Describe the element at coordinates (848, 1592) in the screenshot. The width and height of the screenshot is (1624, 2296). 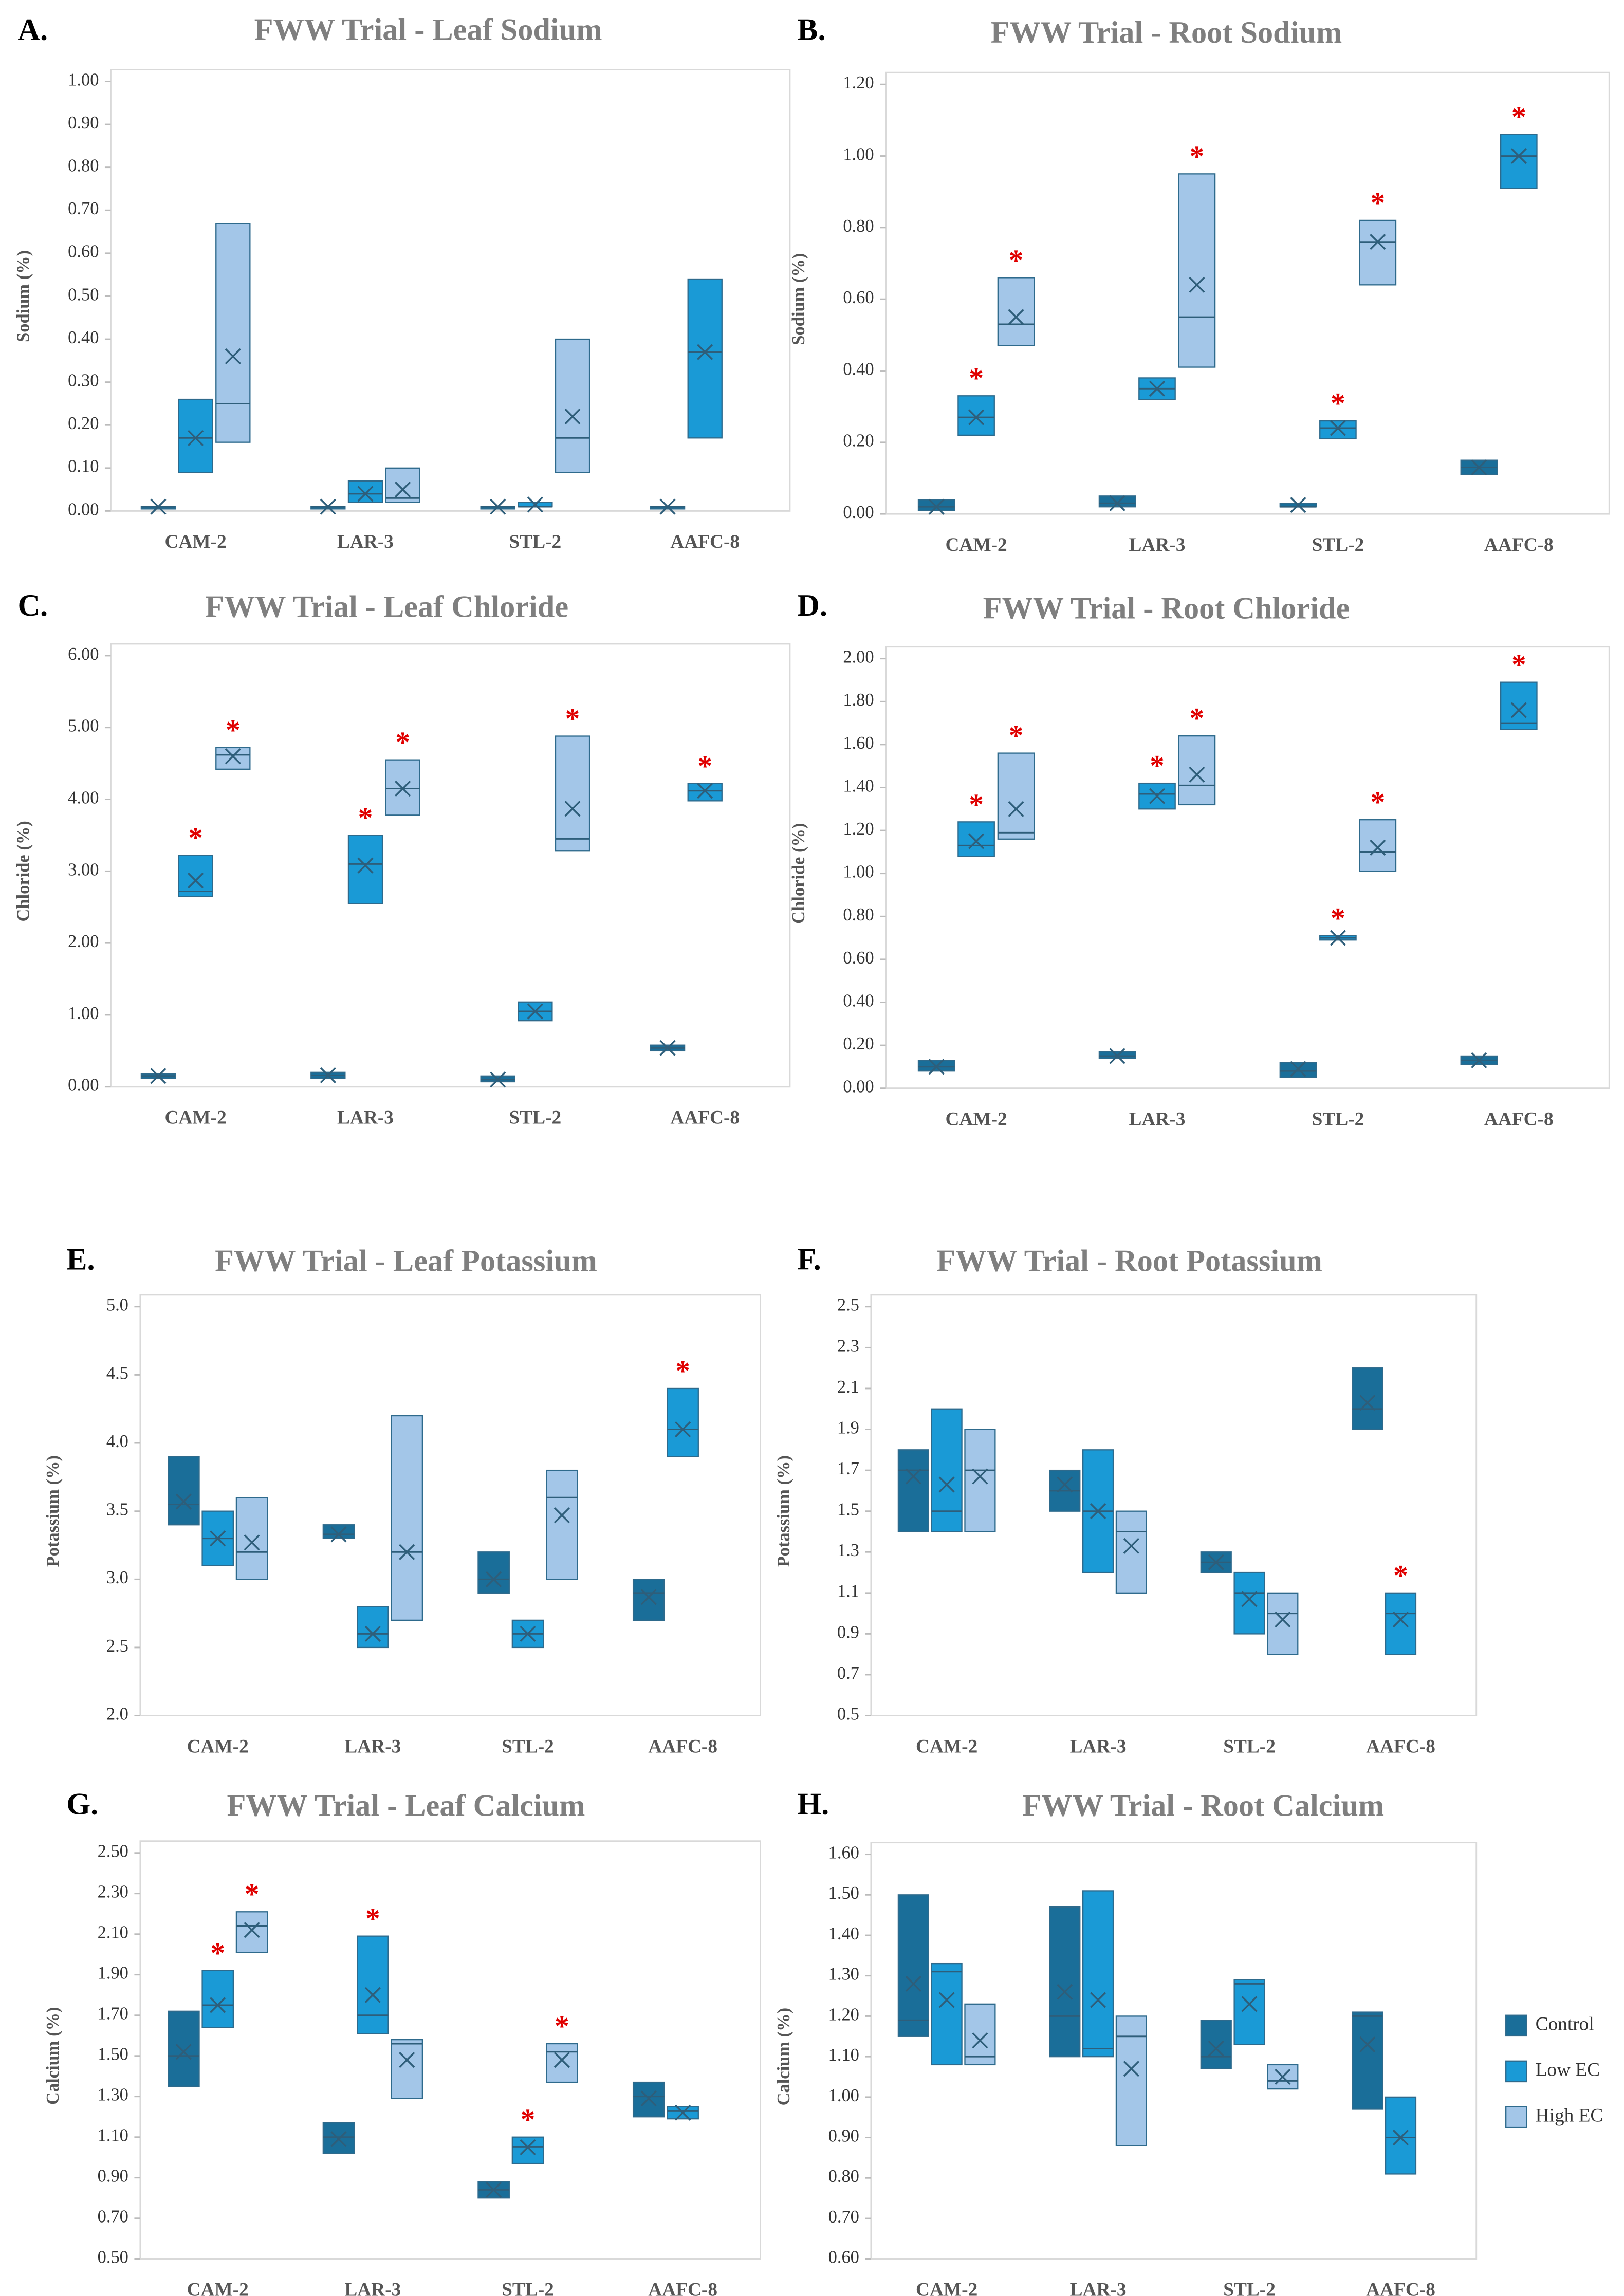
I see `y-tick-label: 1.1` at that location.